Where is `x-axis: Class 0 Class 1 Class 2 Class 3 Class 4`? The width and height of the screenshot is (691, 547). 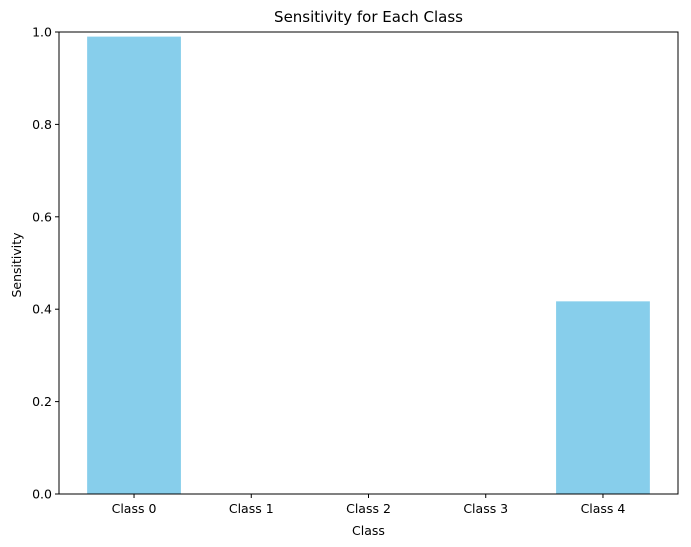 x-axis: Class 0 Class 1 Class 2 Class 3 Class 4 is located at coordinates (369, 505).